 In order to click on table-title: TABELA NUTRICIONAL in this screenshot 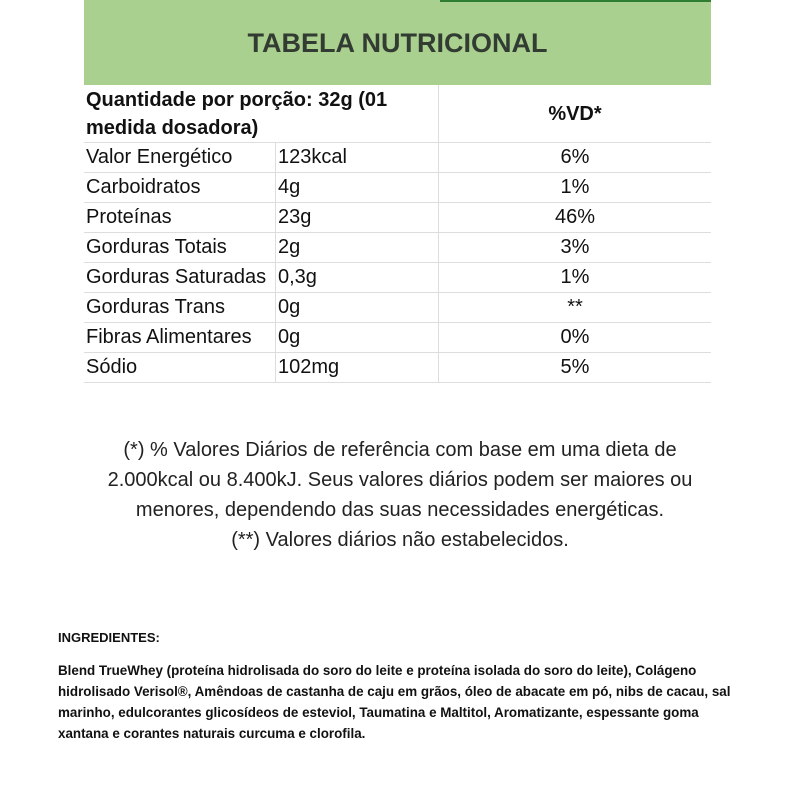, I will do `click(397, 43)`.